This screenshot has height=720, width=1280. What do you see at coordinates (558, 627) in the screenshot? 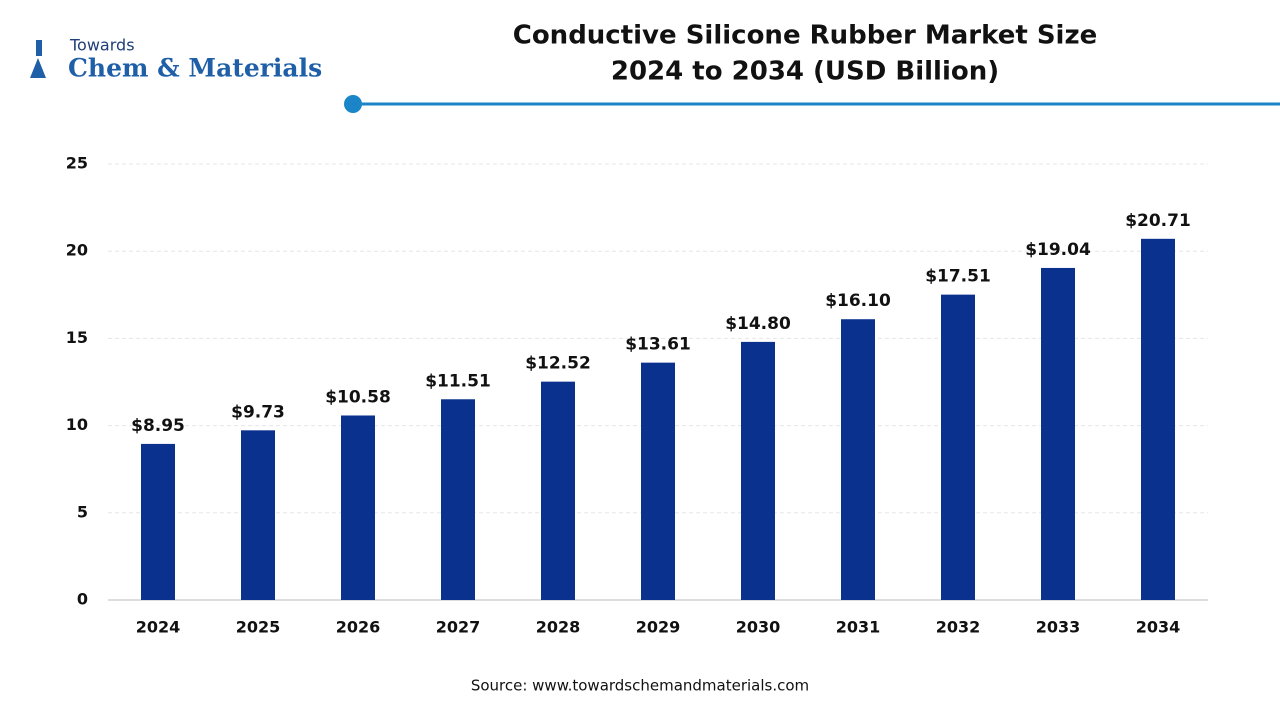
I see `x-tick-label: 2028` at bounding box center [558, 627].